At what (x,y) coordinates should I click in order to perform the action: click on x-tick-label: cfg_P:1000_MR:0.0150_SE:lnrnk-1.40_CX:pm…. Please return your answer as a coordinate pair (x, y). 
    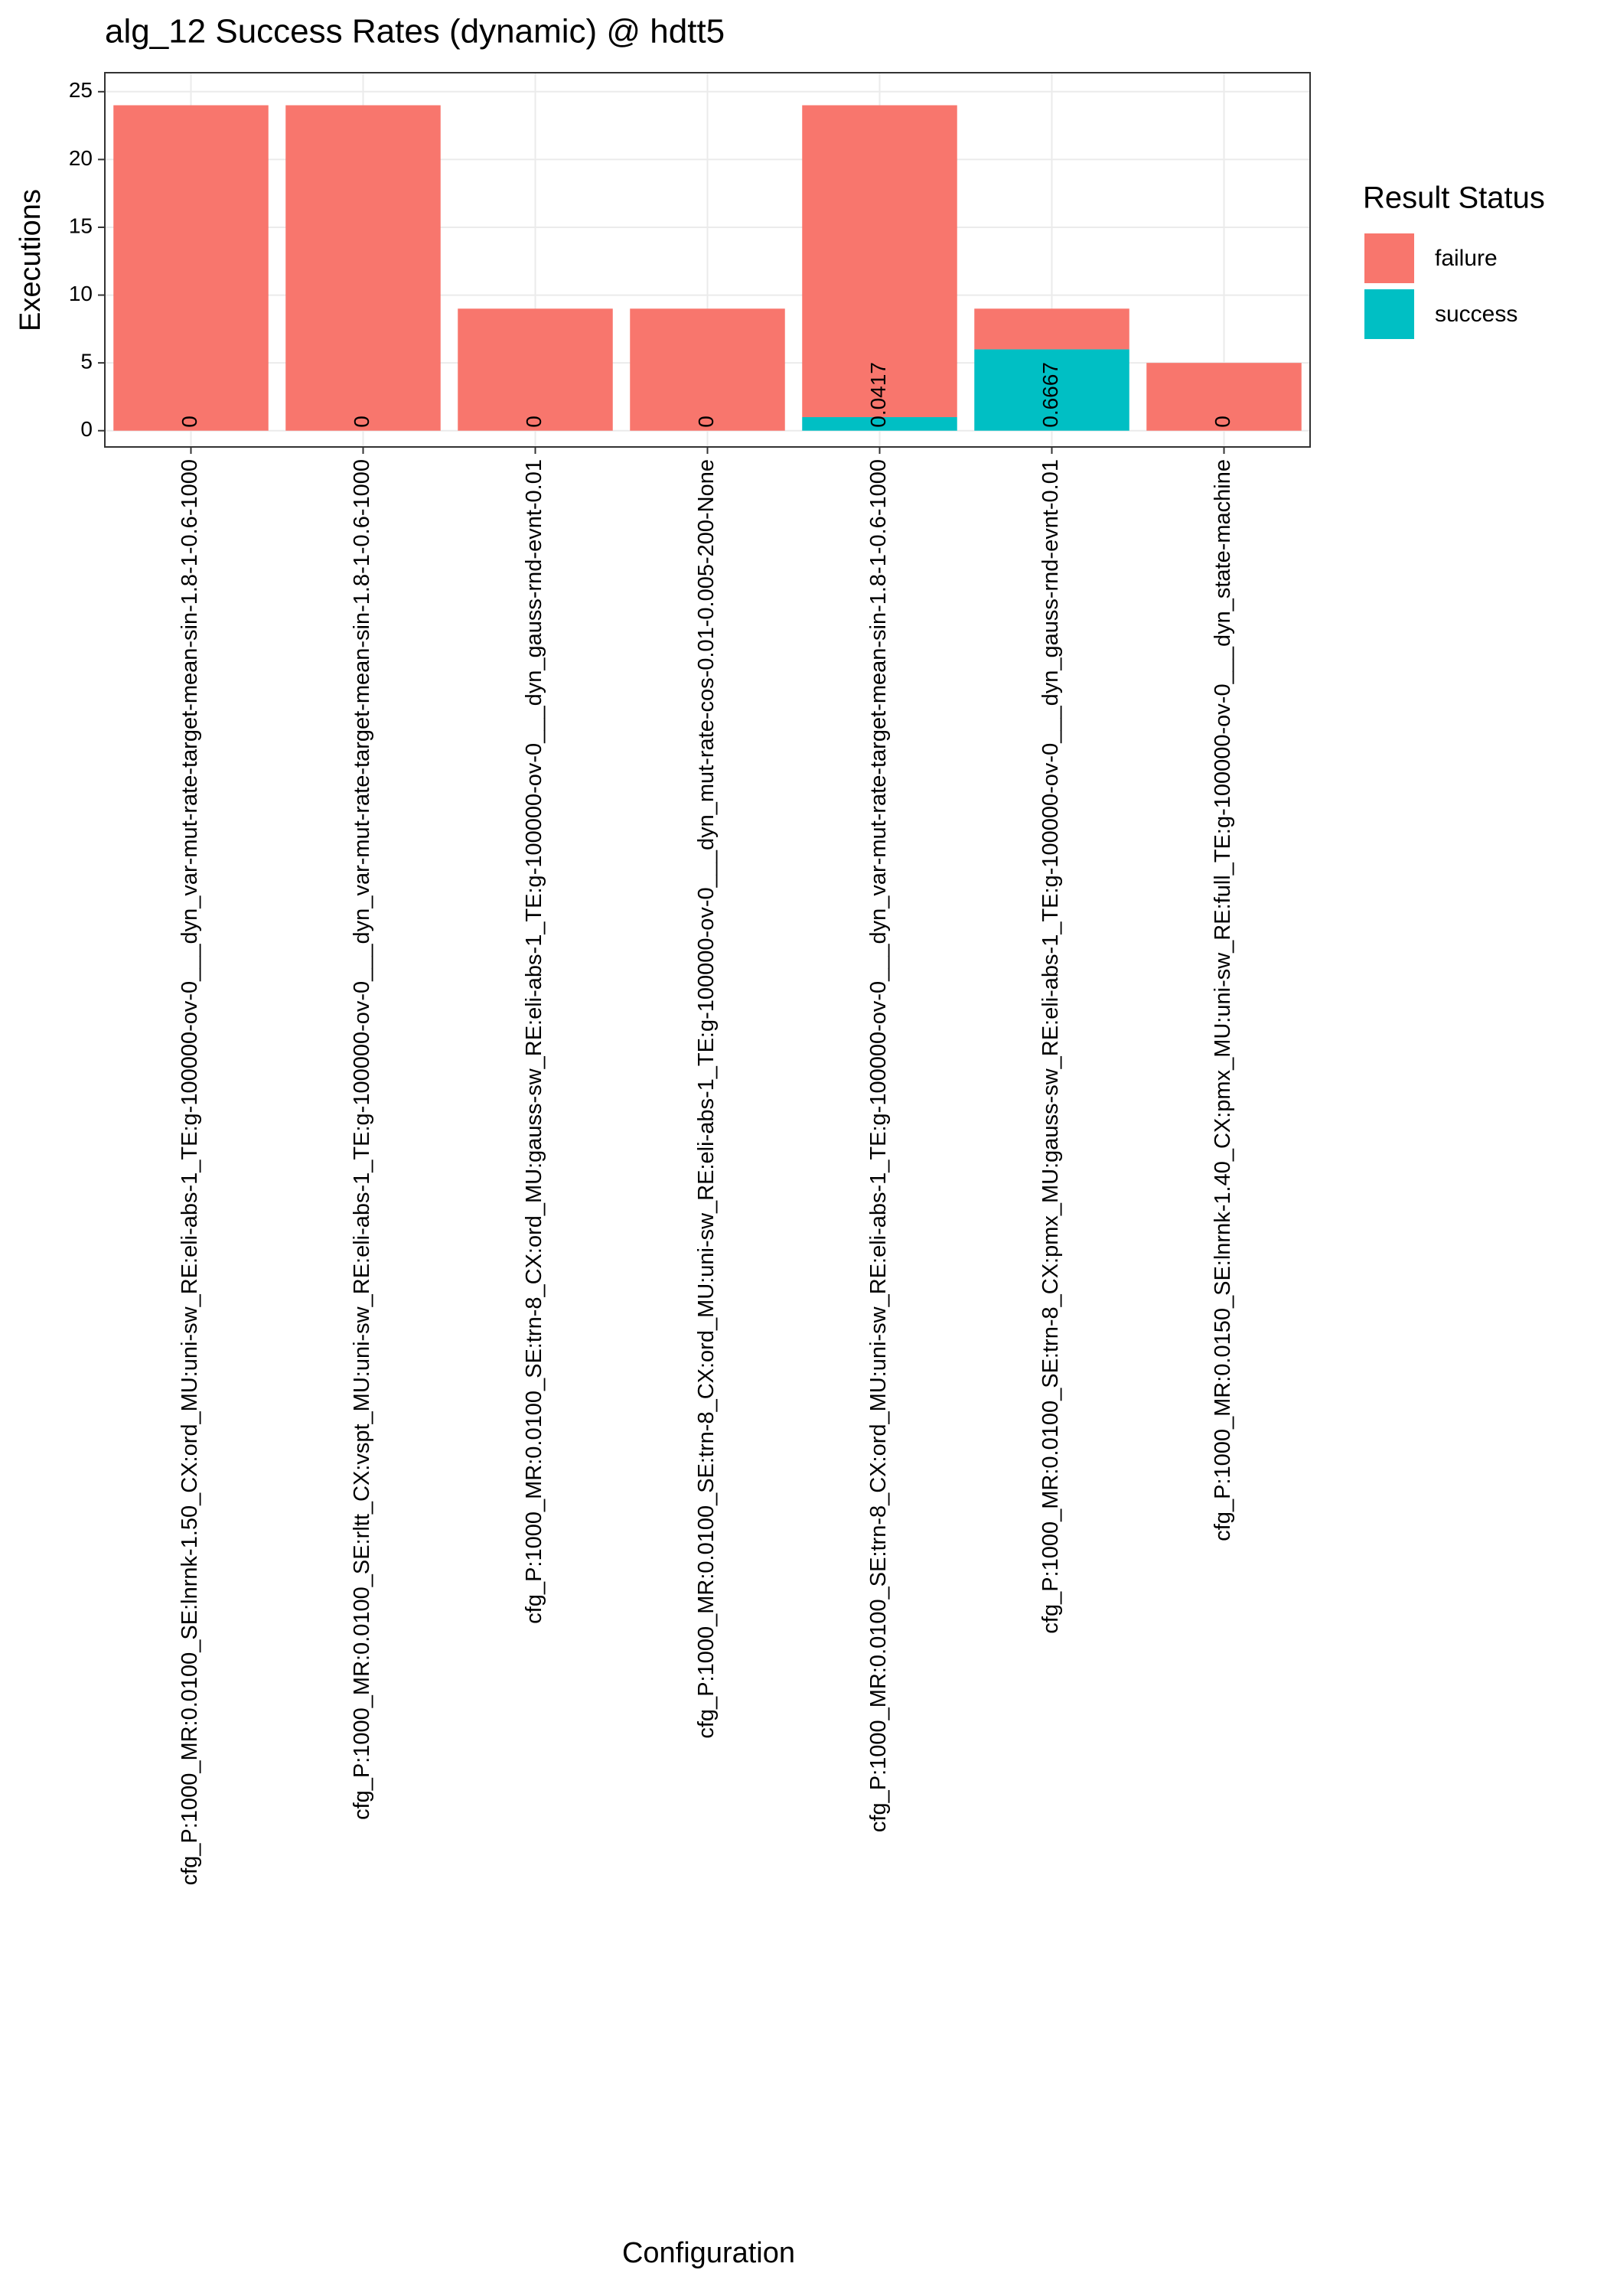
    Looking at the image, I should click on (1223, 1000).